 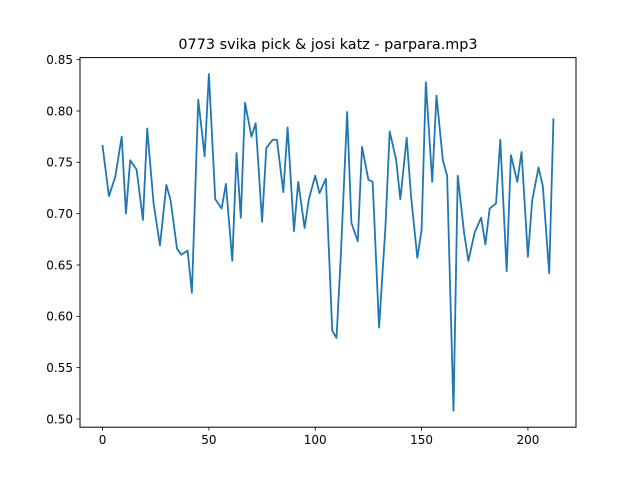 I want to click on y-tick-label: 0.85, so click(x=59, y=60).